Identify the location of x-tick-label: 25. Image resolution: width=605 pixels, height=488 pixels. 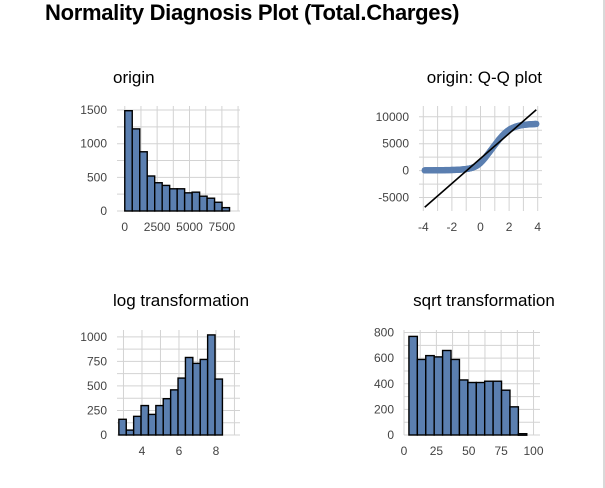
(437, 451).